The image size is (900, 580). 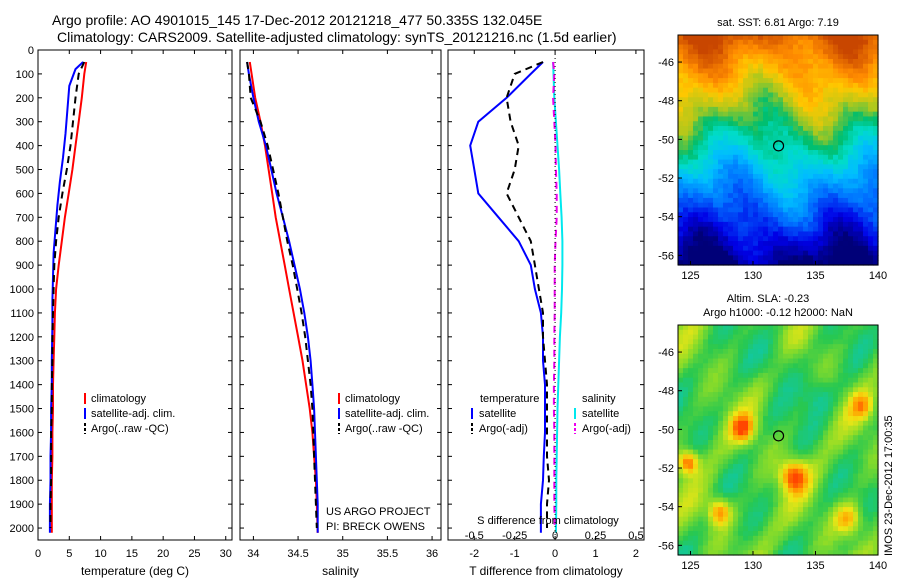 What do you see at coordinates (163, 554) in the screenshot?
I see `temperature-xtick-label: 20` at bounding box center [163, 554].